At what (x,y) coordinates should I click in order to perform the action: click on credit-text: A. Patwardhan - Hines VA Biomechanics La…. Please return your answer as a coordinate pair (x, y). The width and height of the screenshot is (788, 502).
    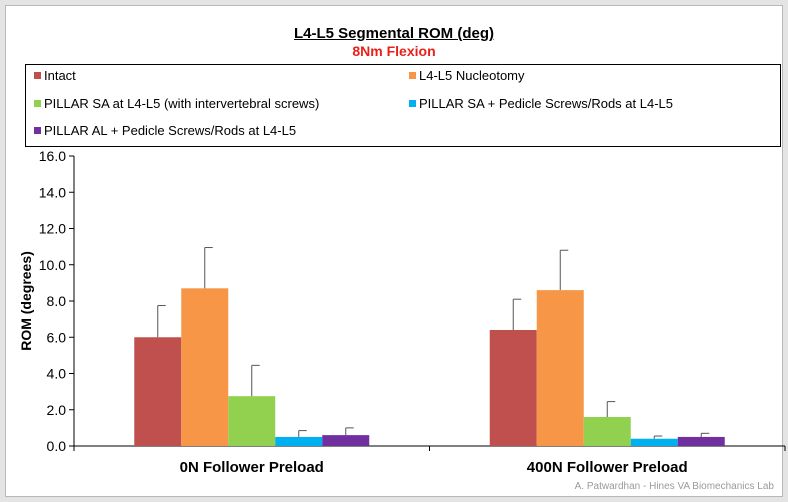
    Looking at the image, I should click on (674, 486).